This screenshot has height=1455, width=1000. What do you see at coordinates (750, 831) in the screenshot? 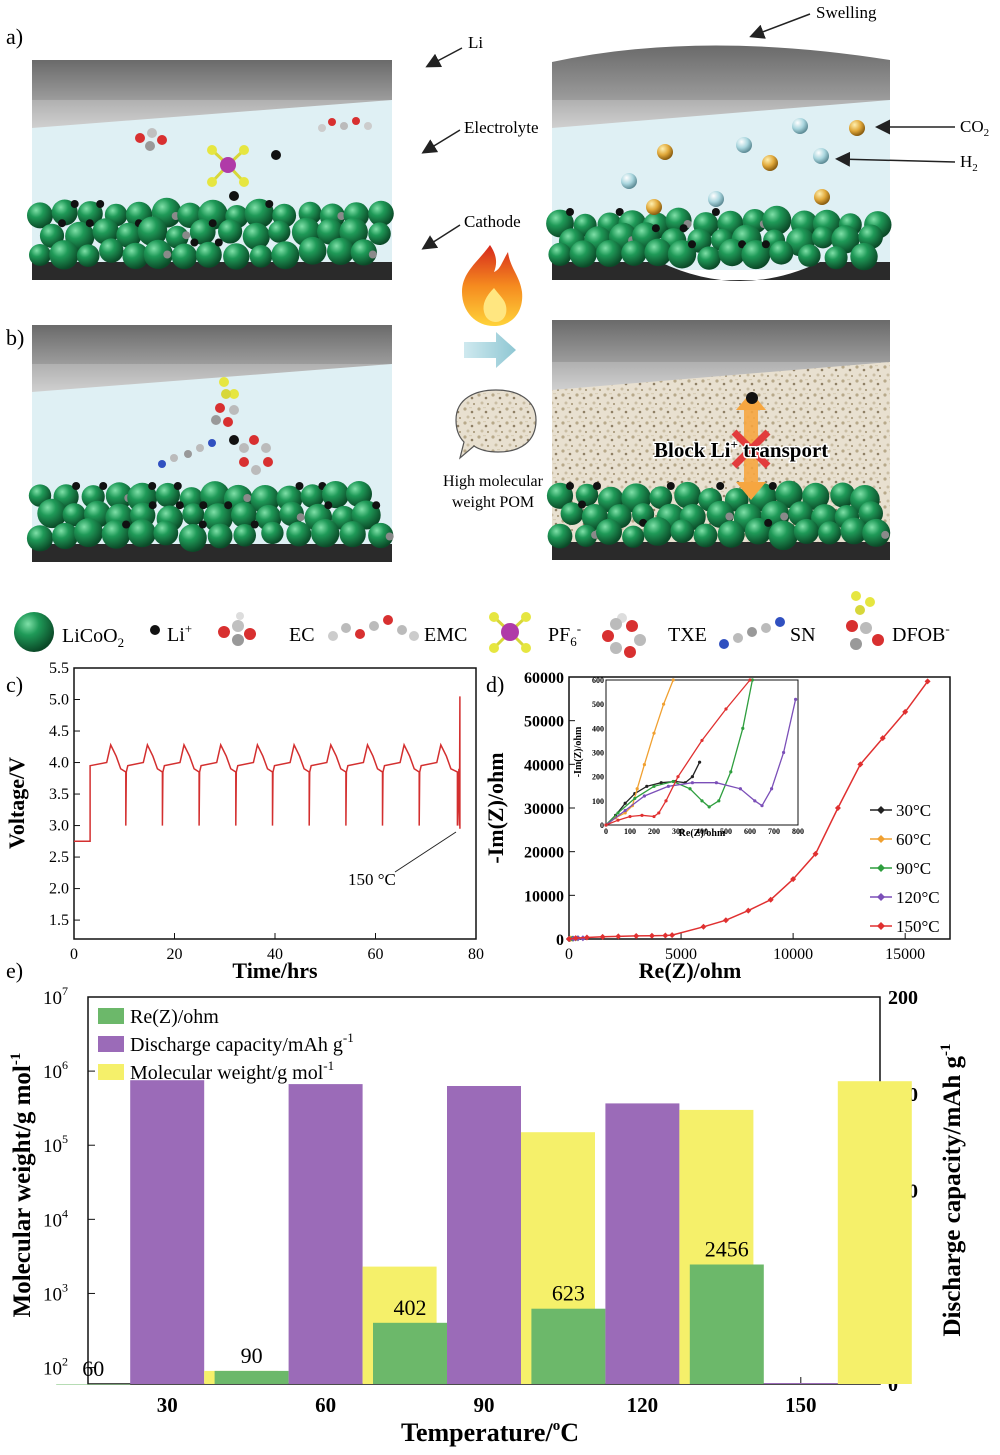
I see `inset-x-tick-label: 600` at bounding box center [750, 831].